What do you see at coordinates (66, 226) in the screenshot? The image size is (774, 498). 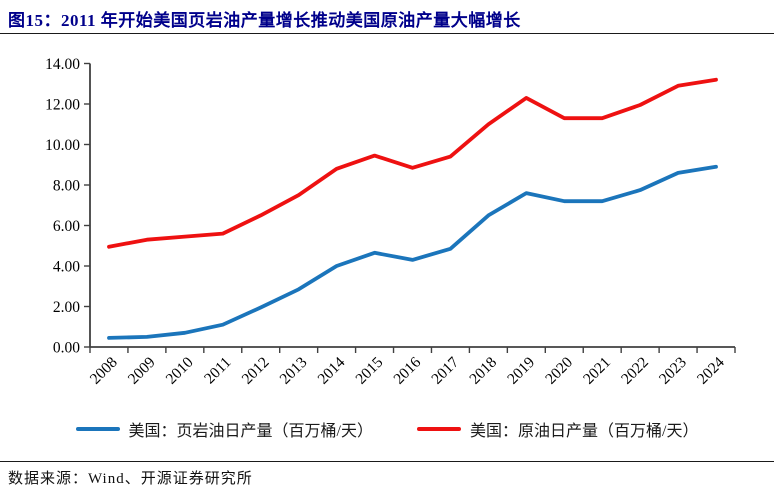 I see `y-tick-label: 6.00` at bounding box center [66, 226].